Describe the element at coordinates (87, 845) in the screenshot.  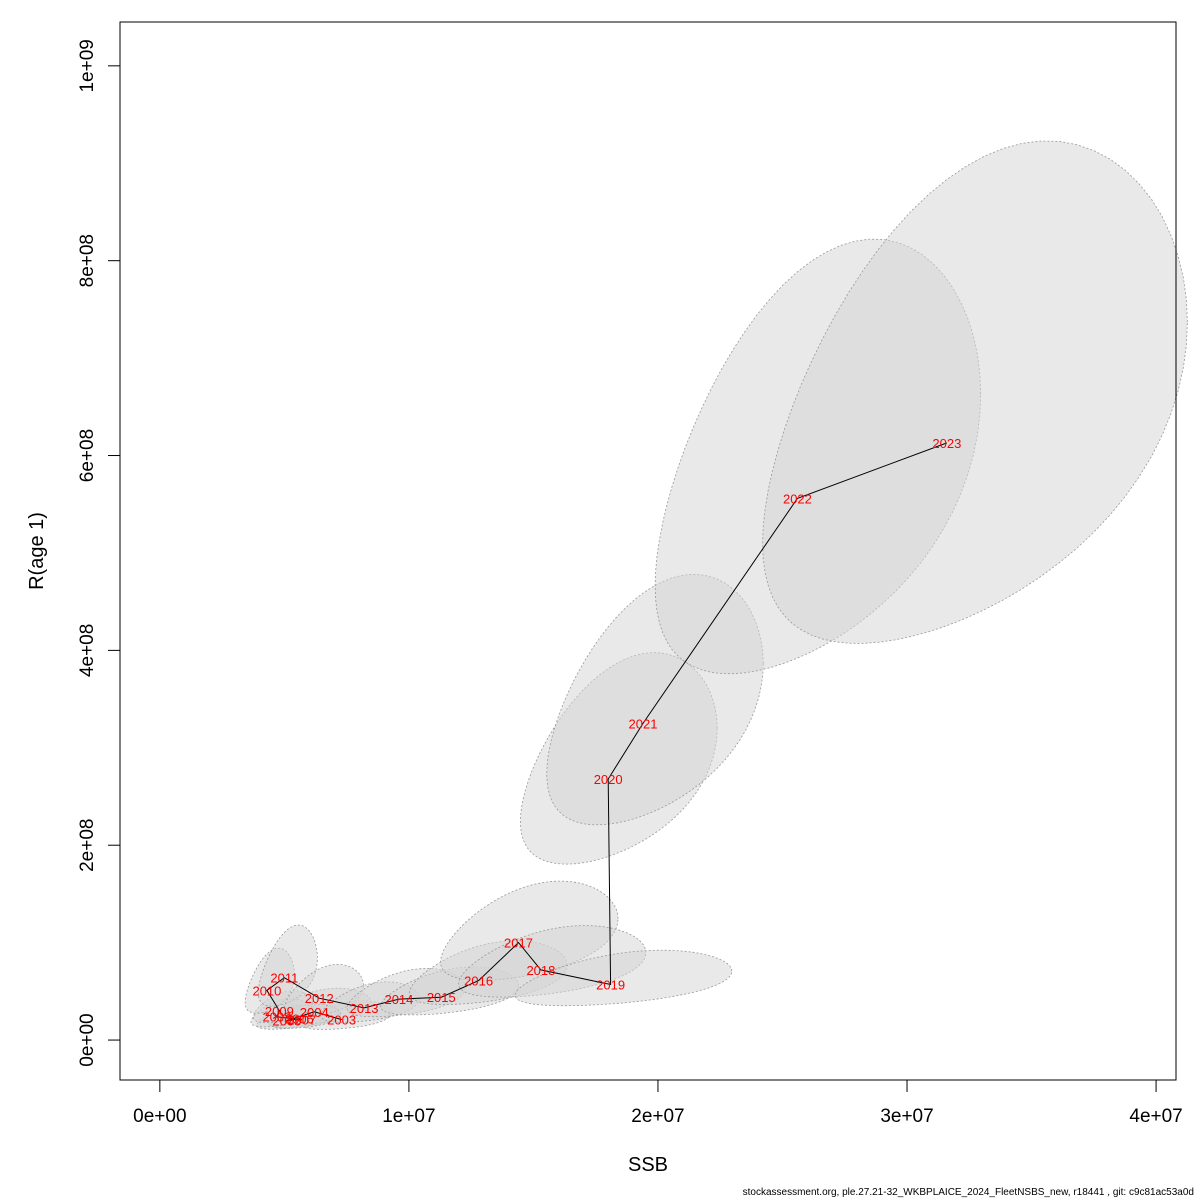
I see `y-tick-label: 2e+08` at that location.